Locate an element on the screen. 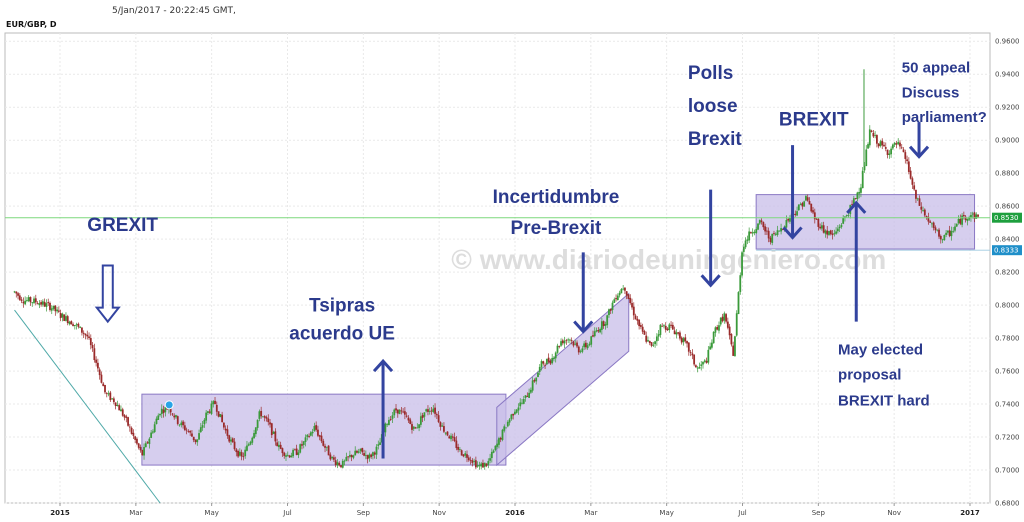 The height and width of the screenshot is (522, 1024). x-tick-label: 2017 is located at coordinates (970, 513).